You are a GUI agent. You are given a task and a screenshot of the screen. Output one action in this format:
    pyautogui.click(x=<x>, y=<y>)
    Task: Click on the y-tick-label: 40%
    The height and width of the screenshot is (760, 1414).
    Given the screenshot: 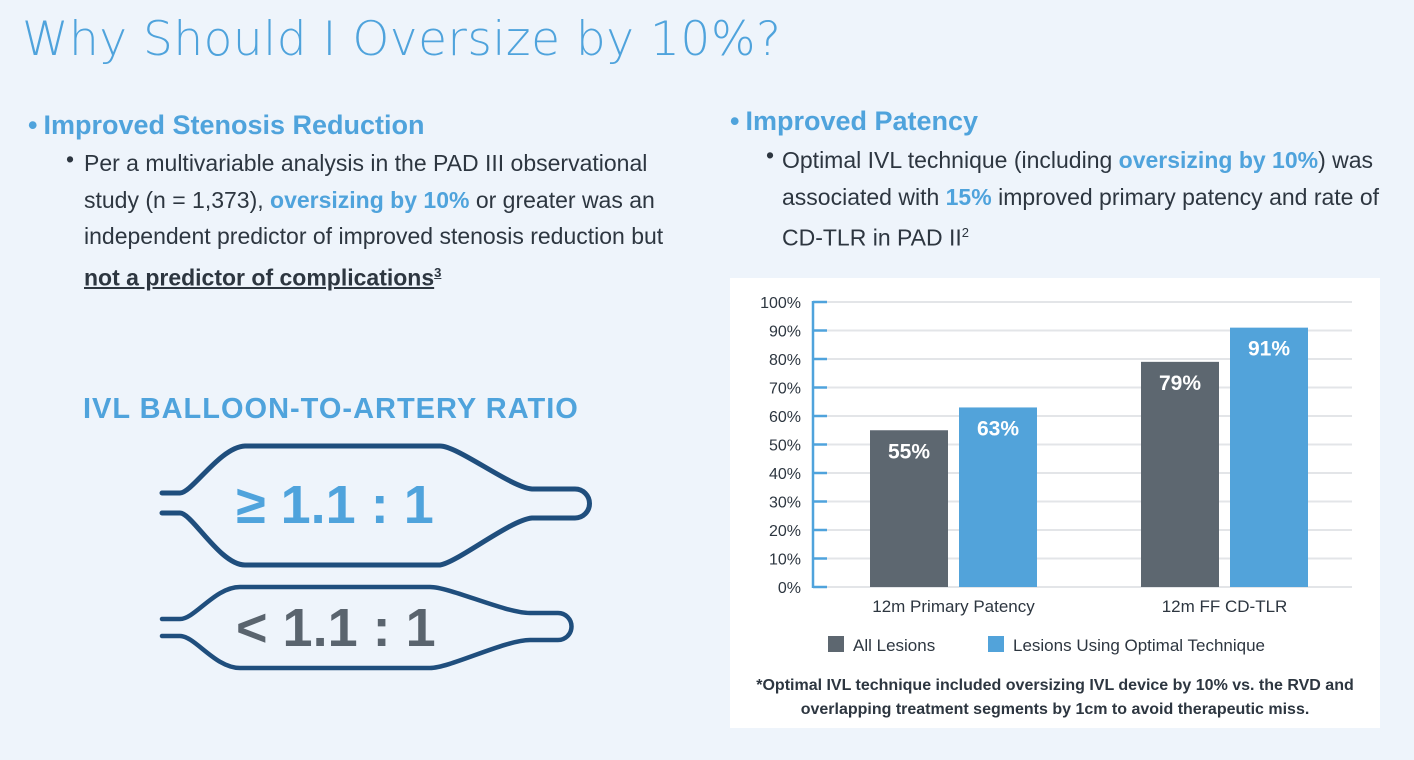 What is the action you would take?
    pyautogui.click(x=785, y=474)
    